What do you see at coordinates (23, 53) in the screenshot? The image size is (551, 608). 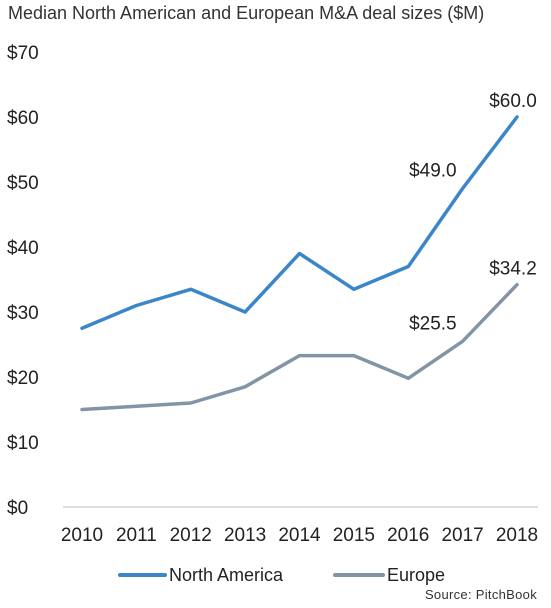 I see `y-tick-label: $70` at bounding box center [23, 53].